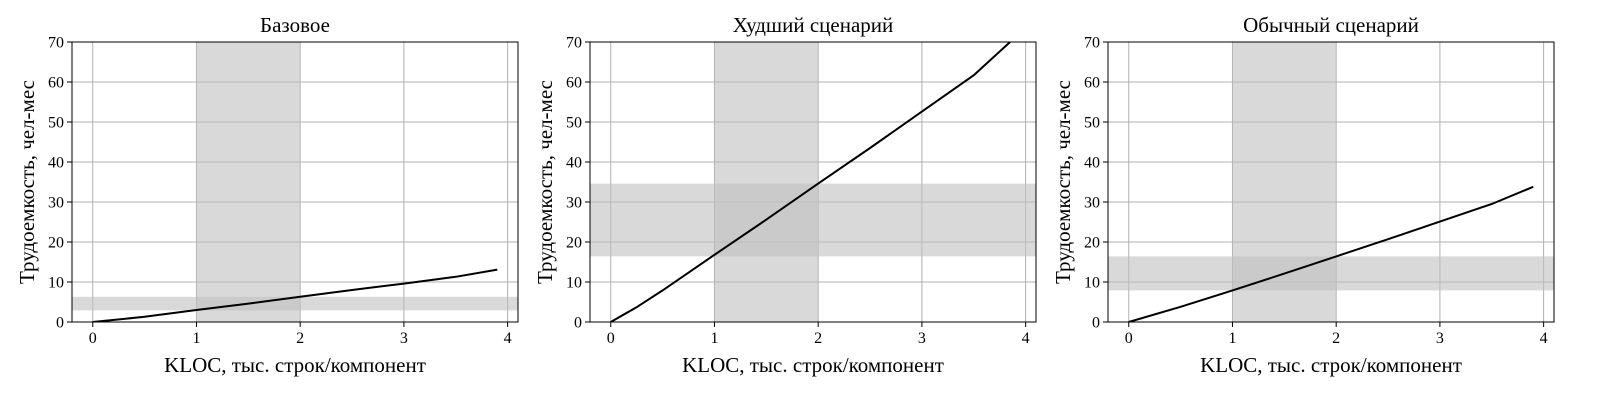 This screenshot has width=1600, height=400. Describe the element at coordinates (1331, 25) in the screenshot. I see `chart-title: Обычный сценарий` at that location.